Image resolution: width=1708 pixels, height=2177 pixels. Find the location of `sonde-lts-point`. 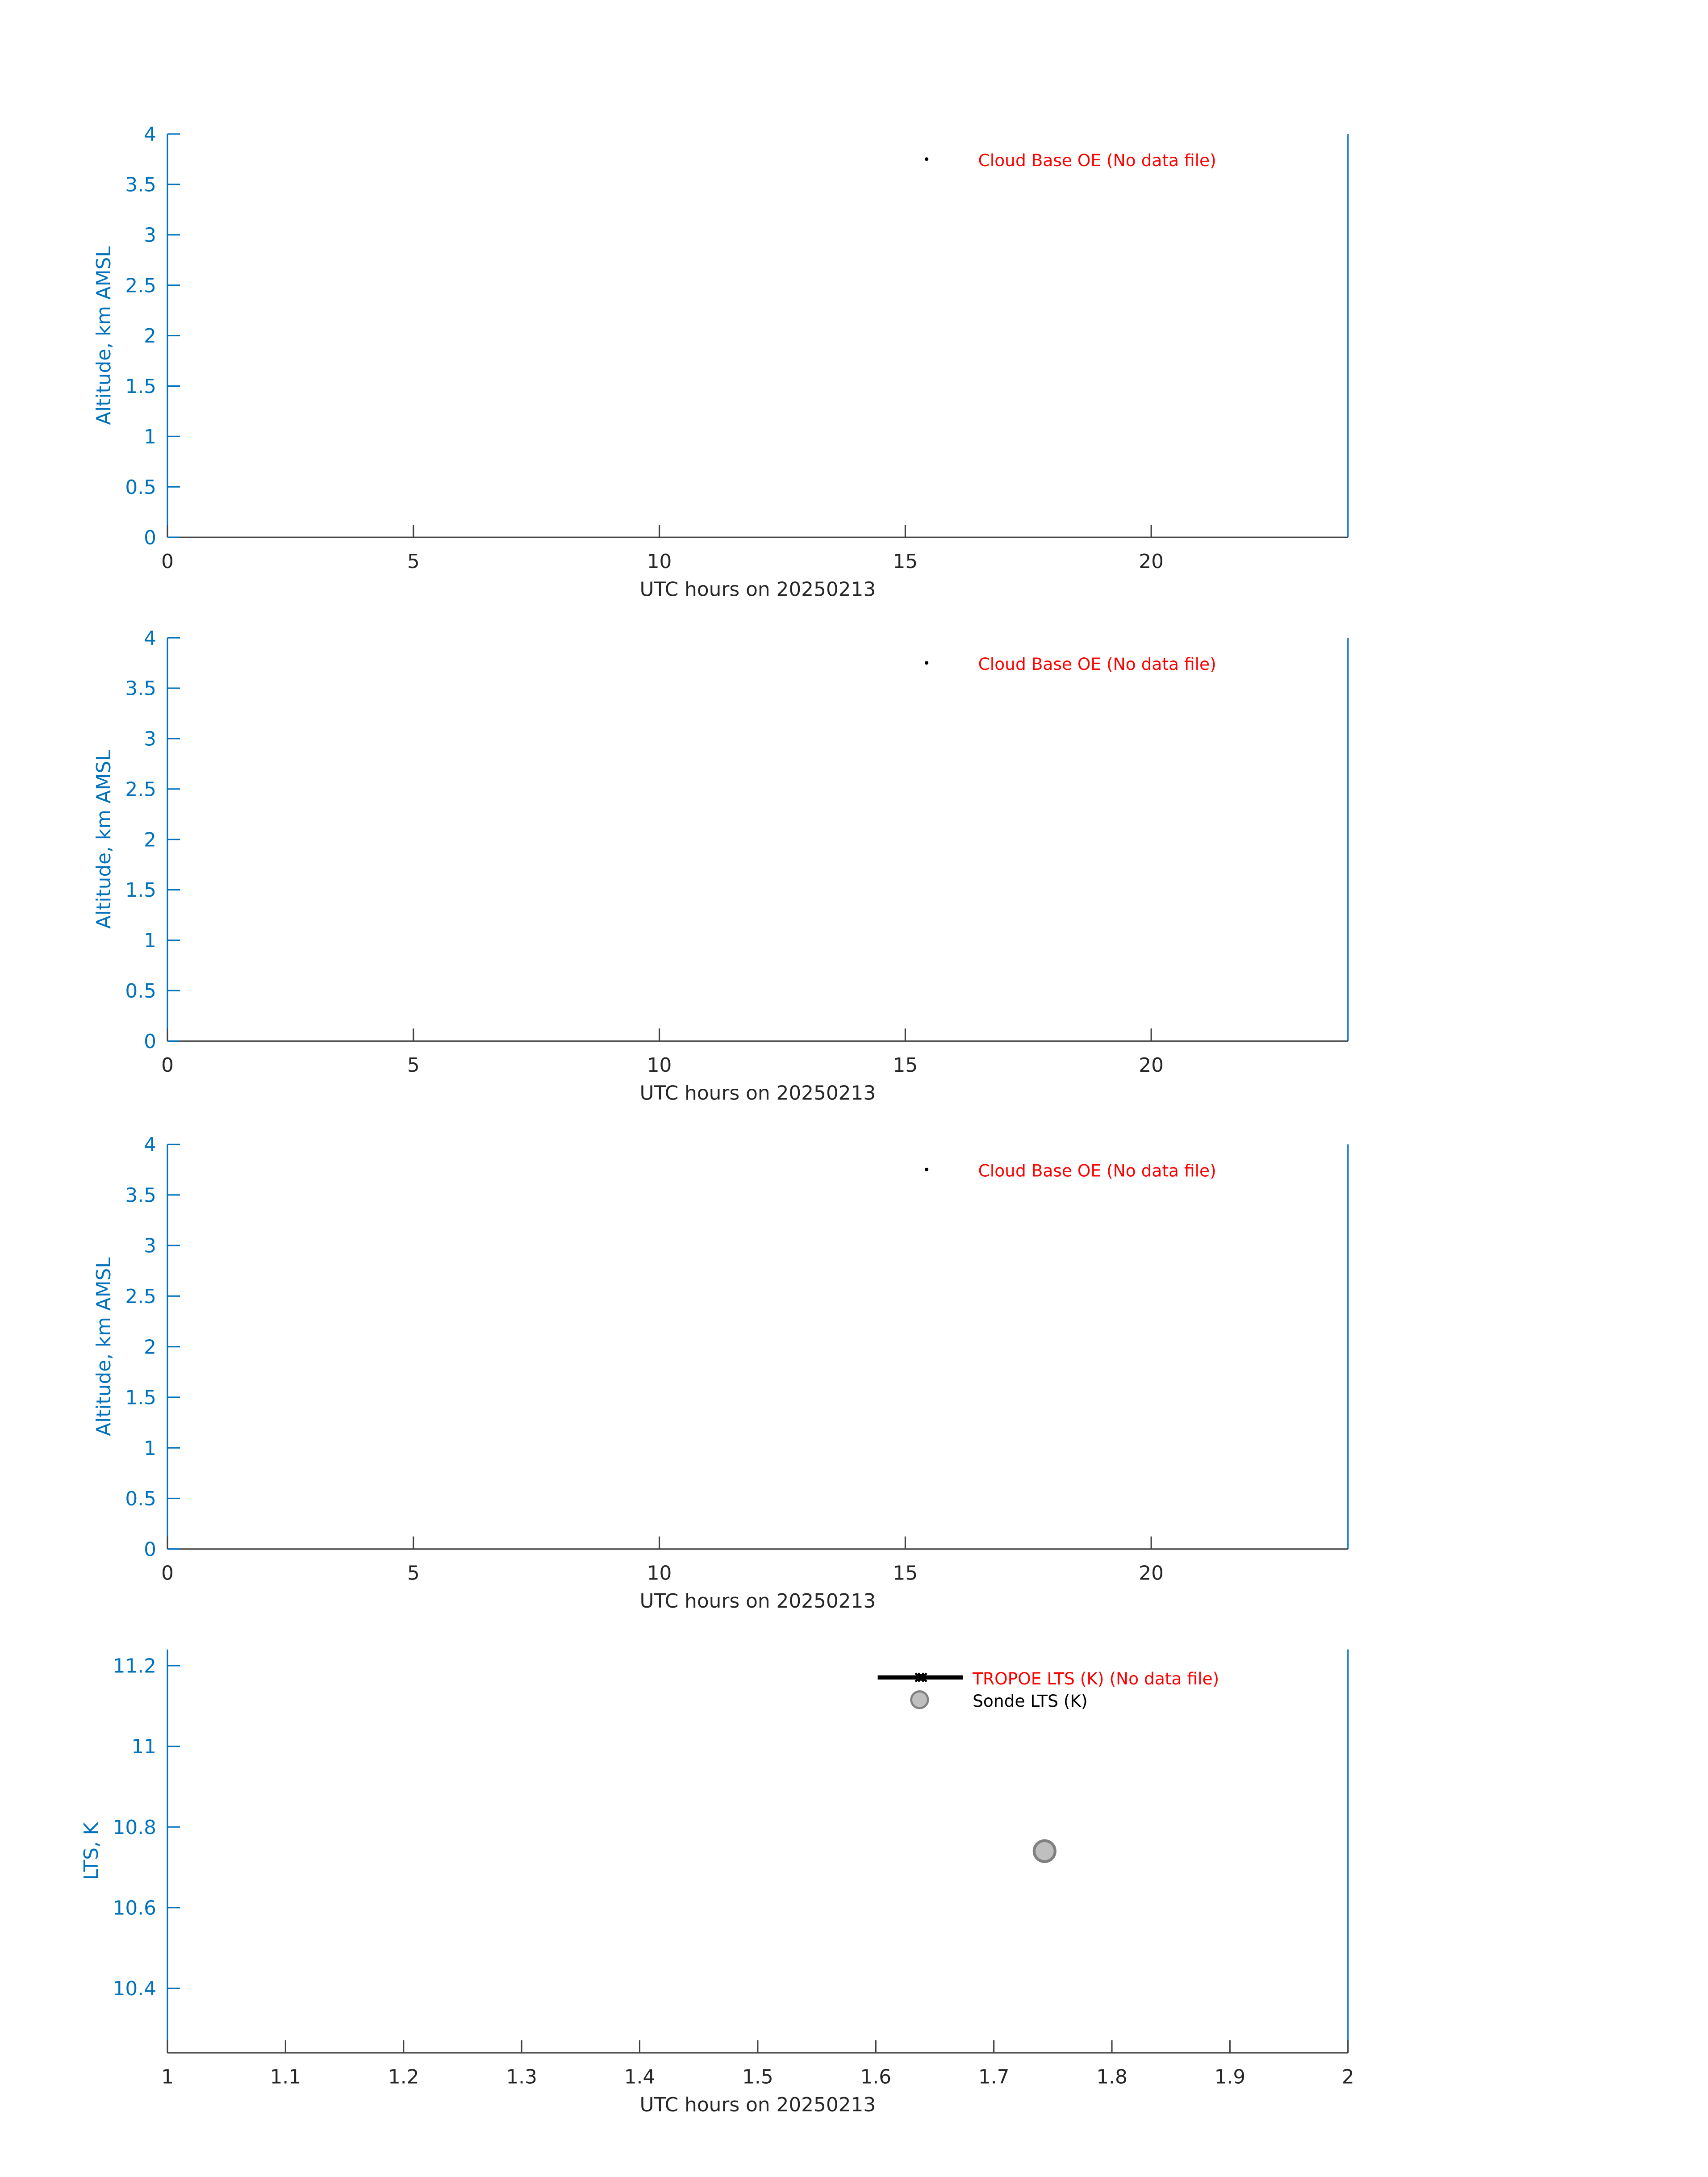

sonde-lts-point is located at coordinates (1044, 1851).